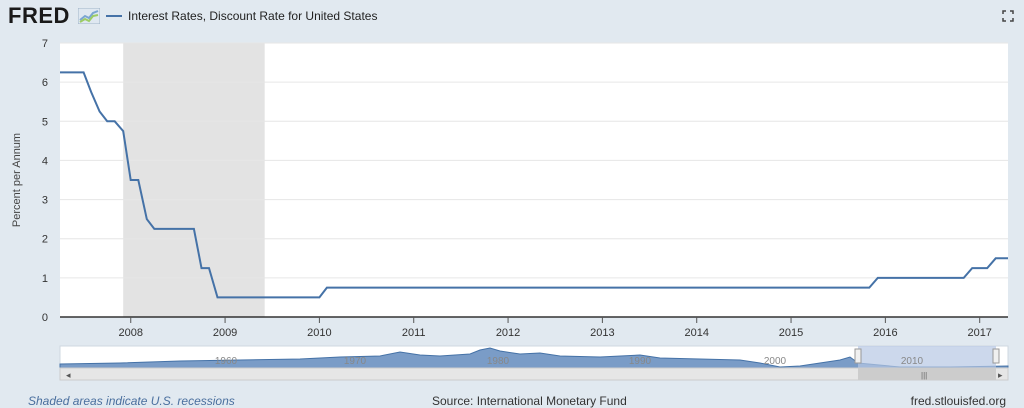 Image resolution: width=1024 pixels, height=408 pixels. What do you see at coordinates (1008, 16) in the screenshot?
I see `fullscreen-icon` at bounding box center [1008, 16].